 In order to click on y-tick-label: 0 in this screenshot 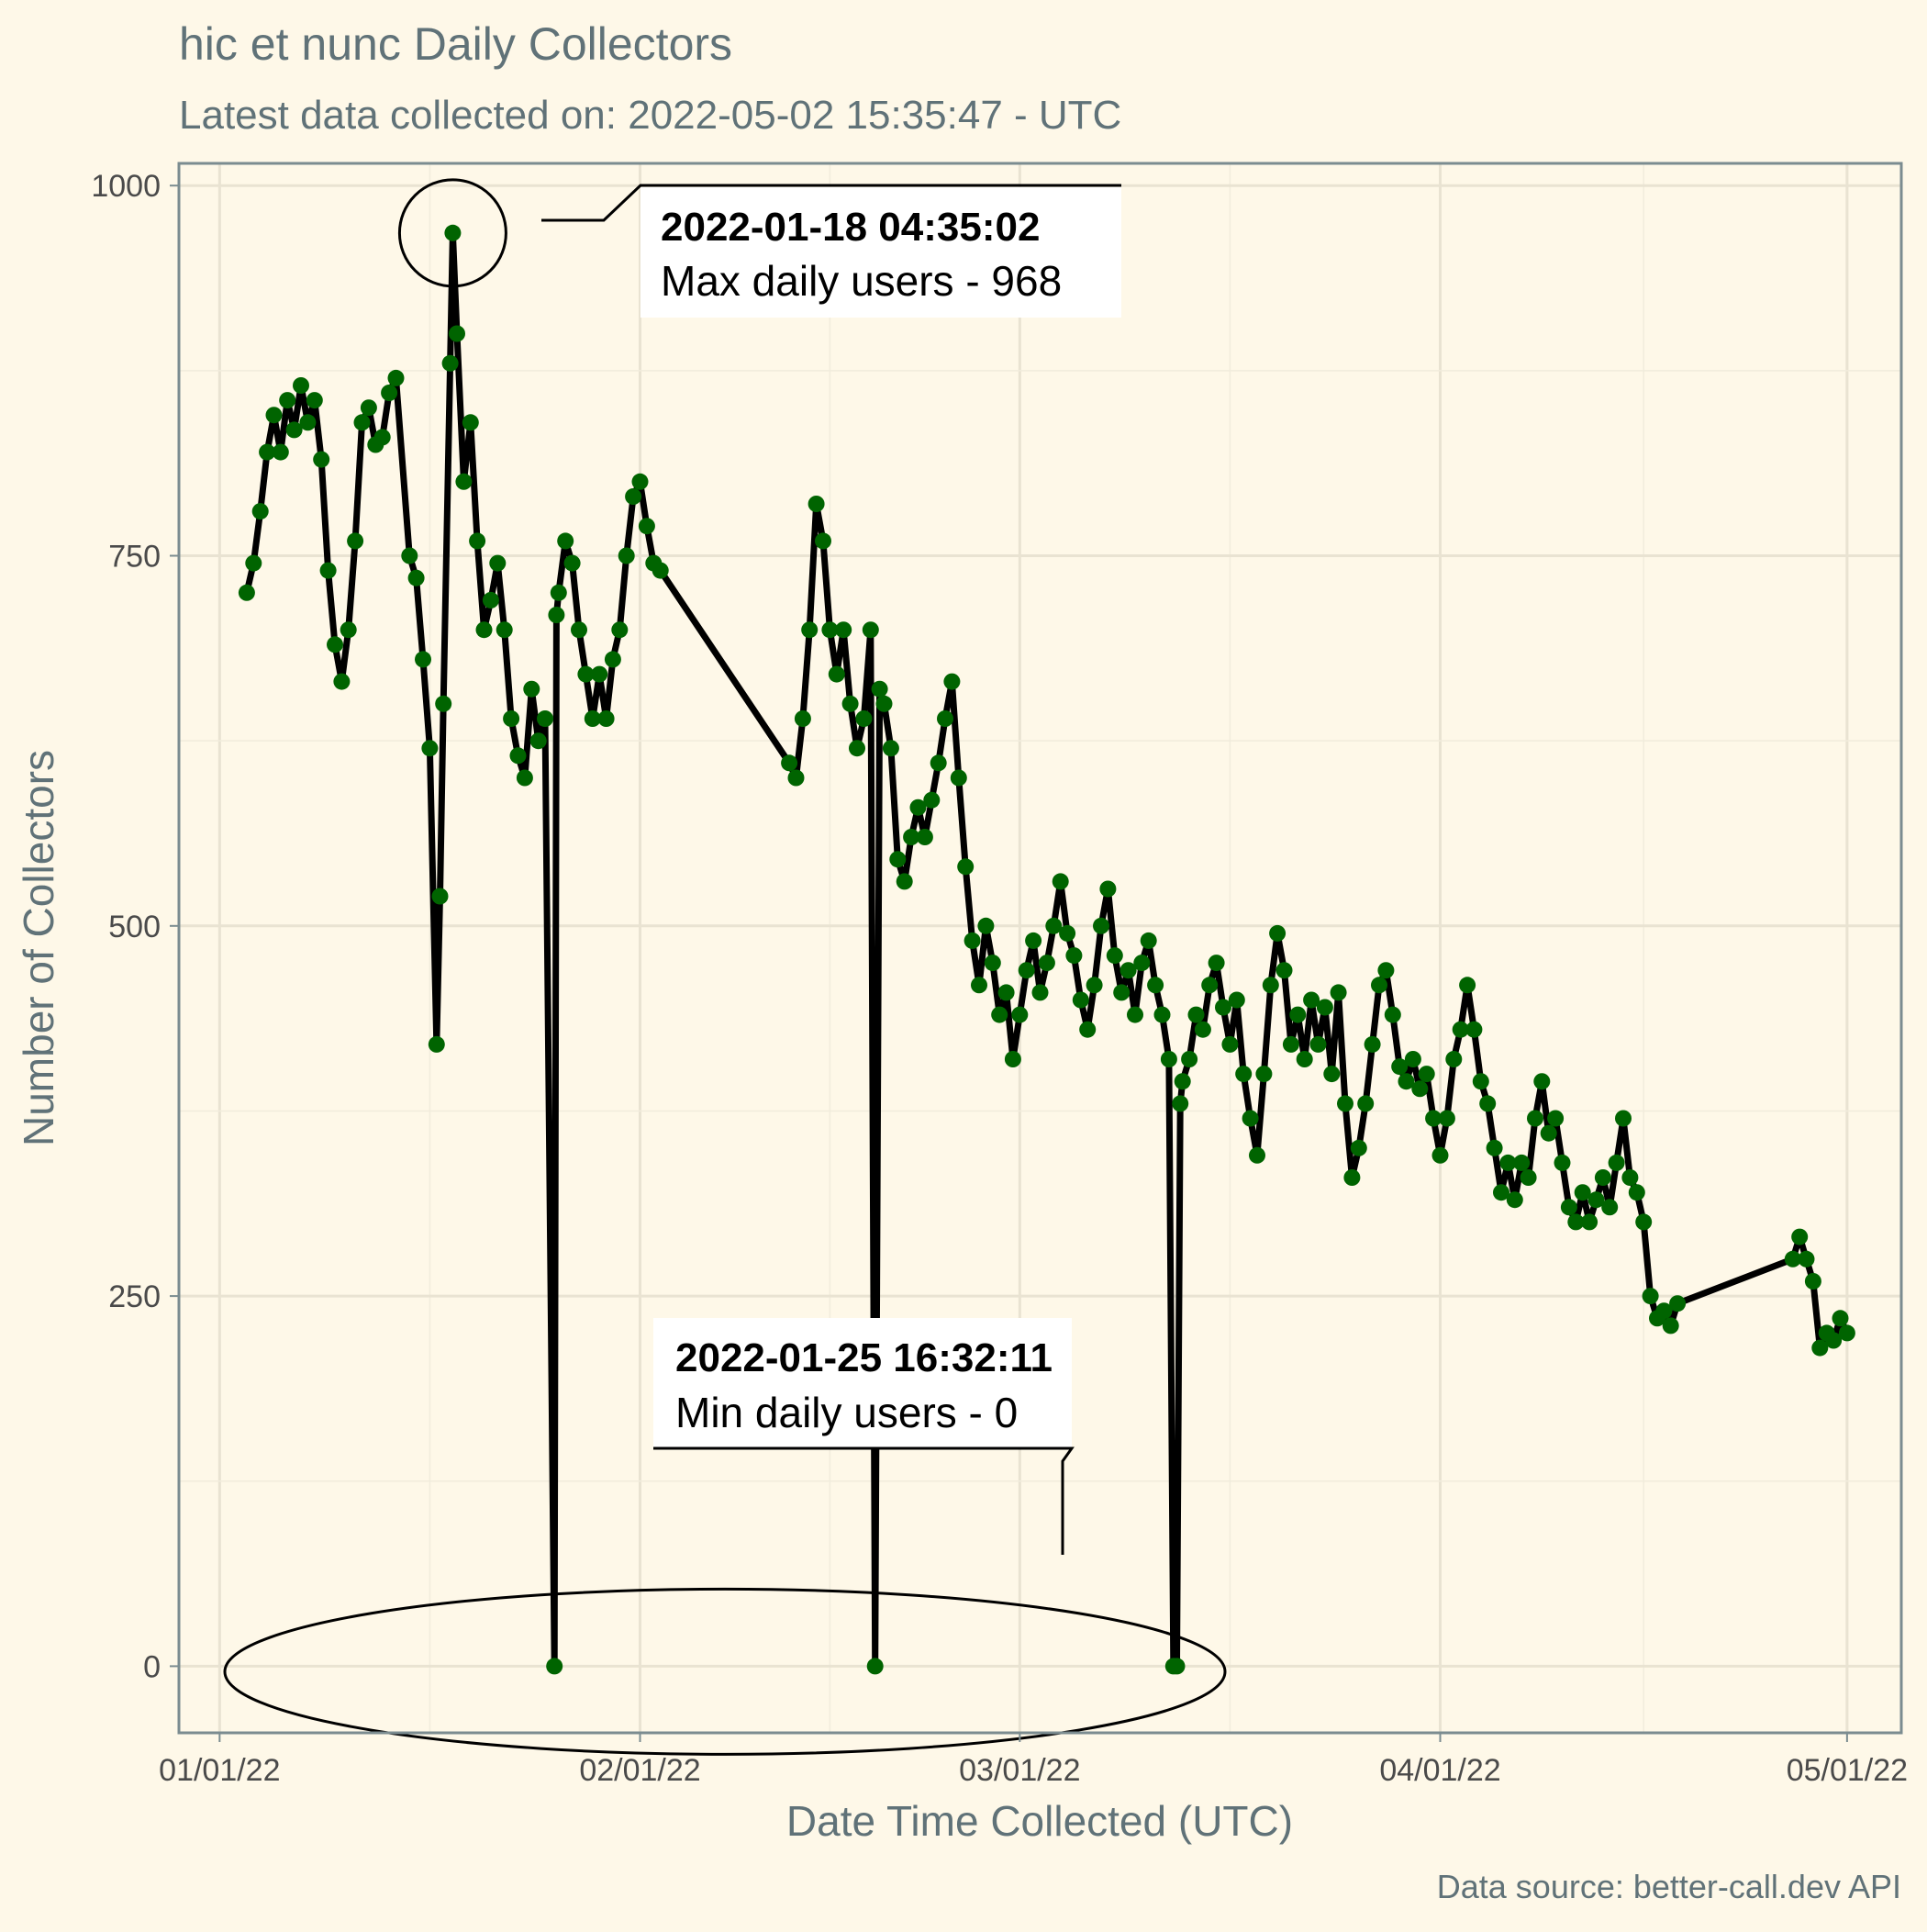, I will do `click(152, 1666)`.